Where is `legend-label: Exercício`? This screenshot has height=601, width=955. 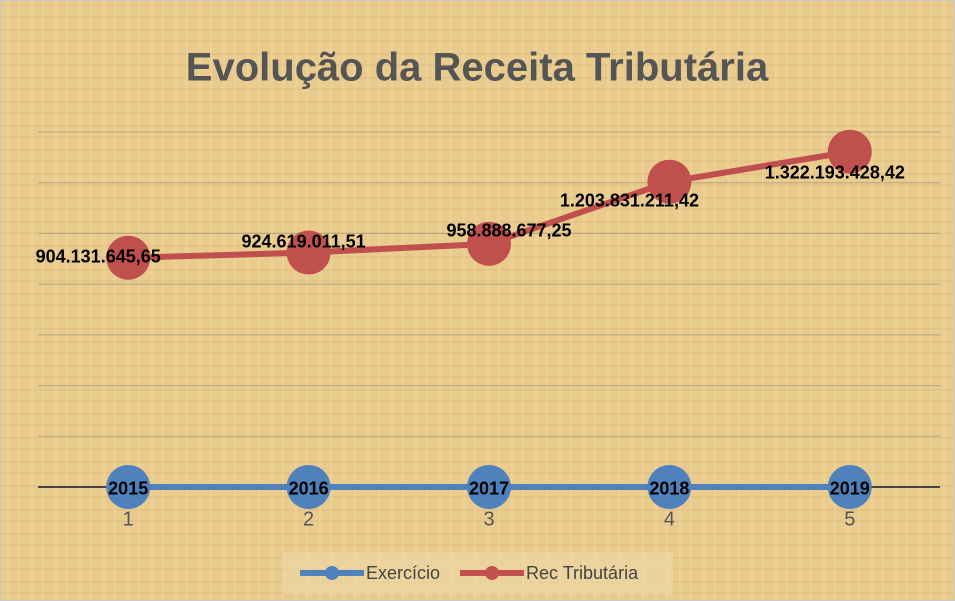 legend-label: Exercício is located at coordinates (403, 573).